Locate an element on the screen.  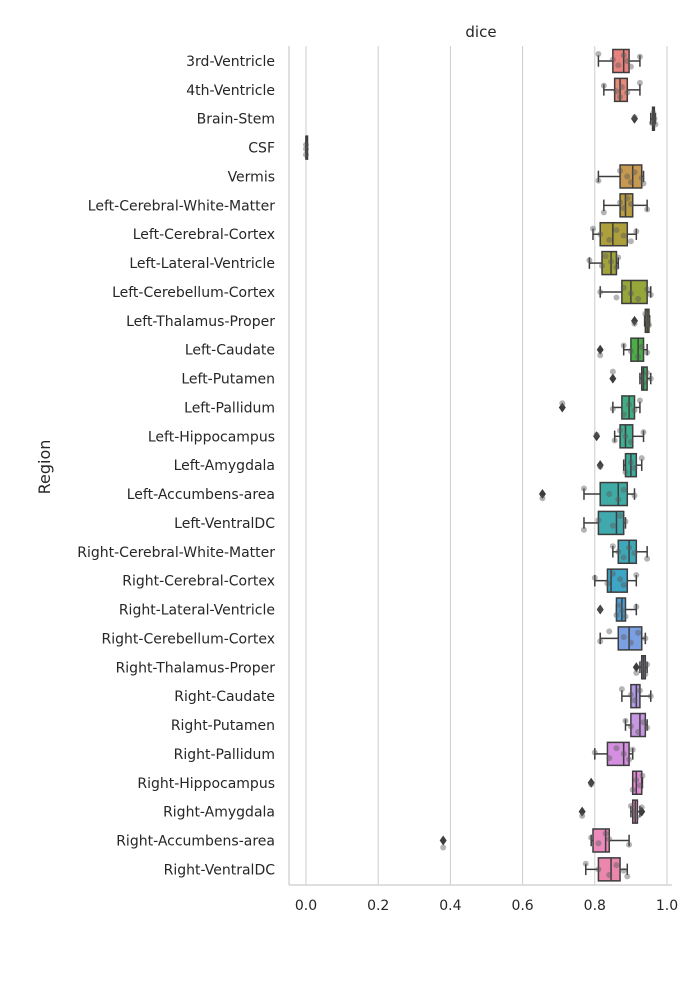
y-tick-label: Right-Pallidum is located at coordinates (224, 755).